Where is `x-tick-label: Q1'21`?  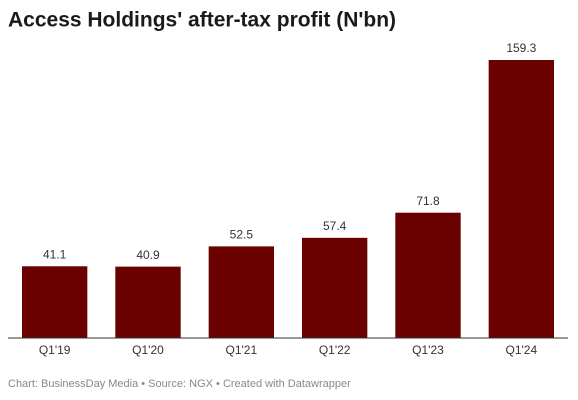 x-tick-label: Q1'21 is located at coordinates (242, 350).